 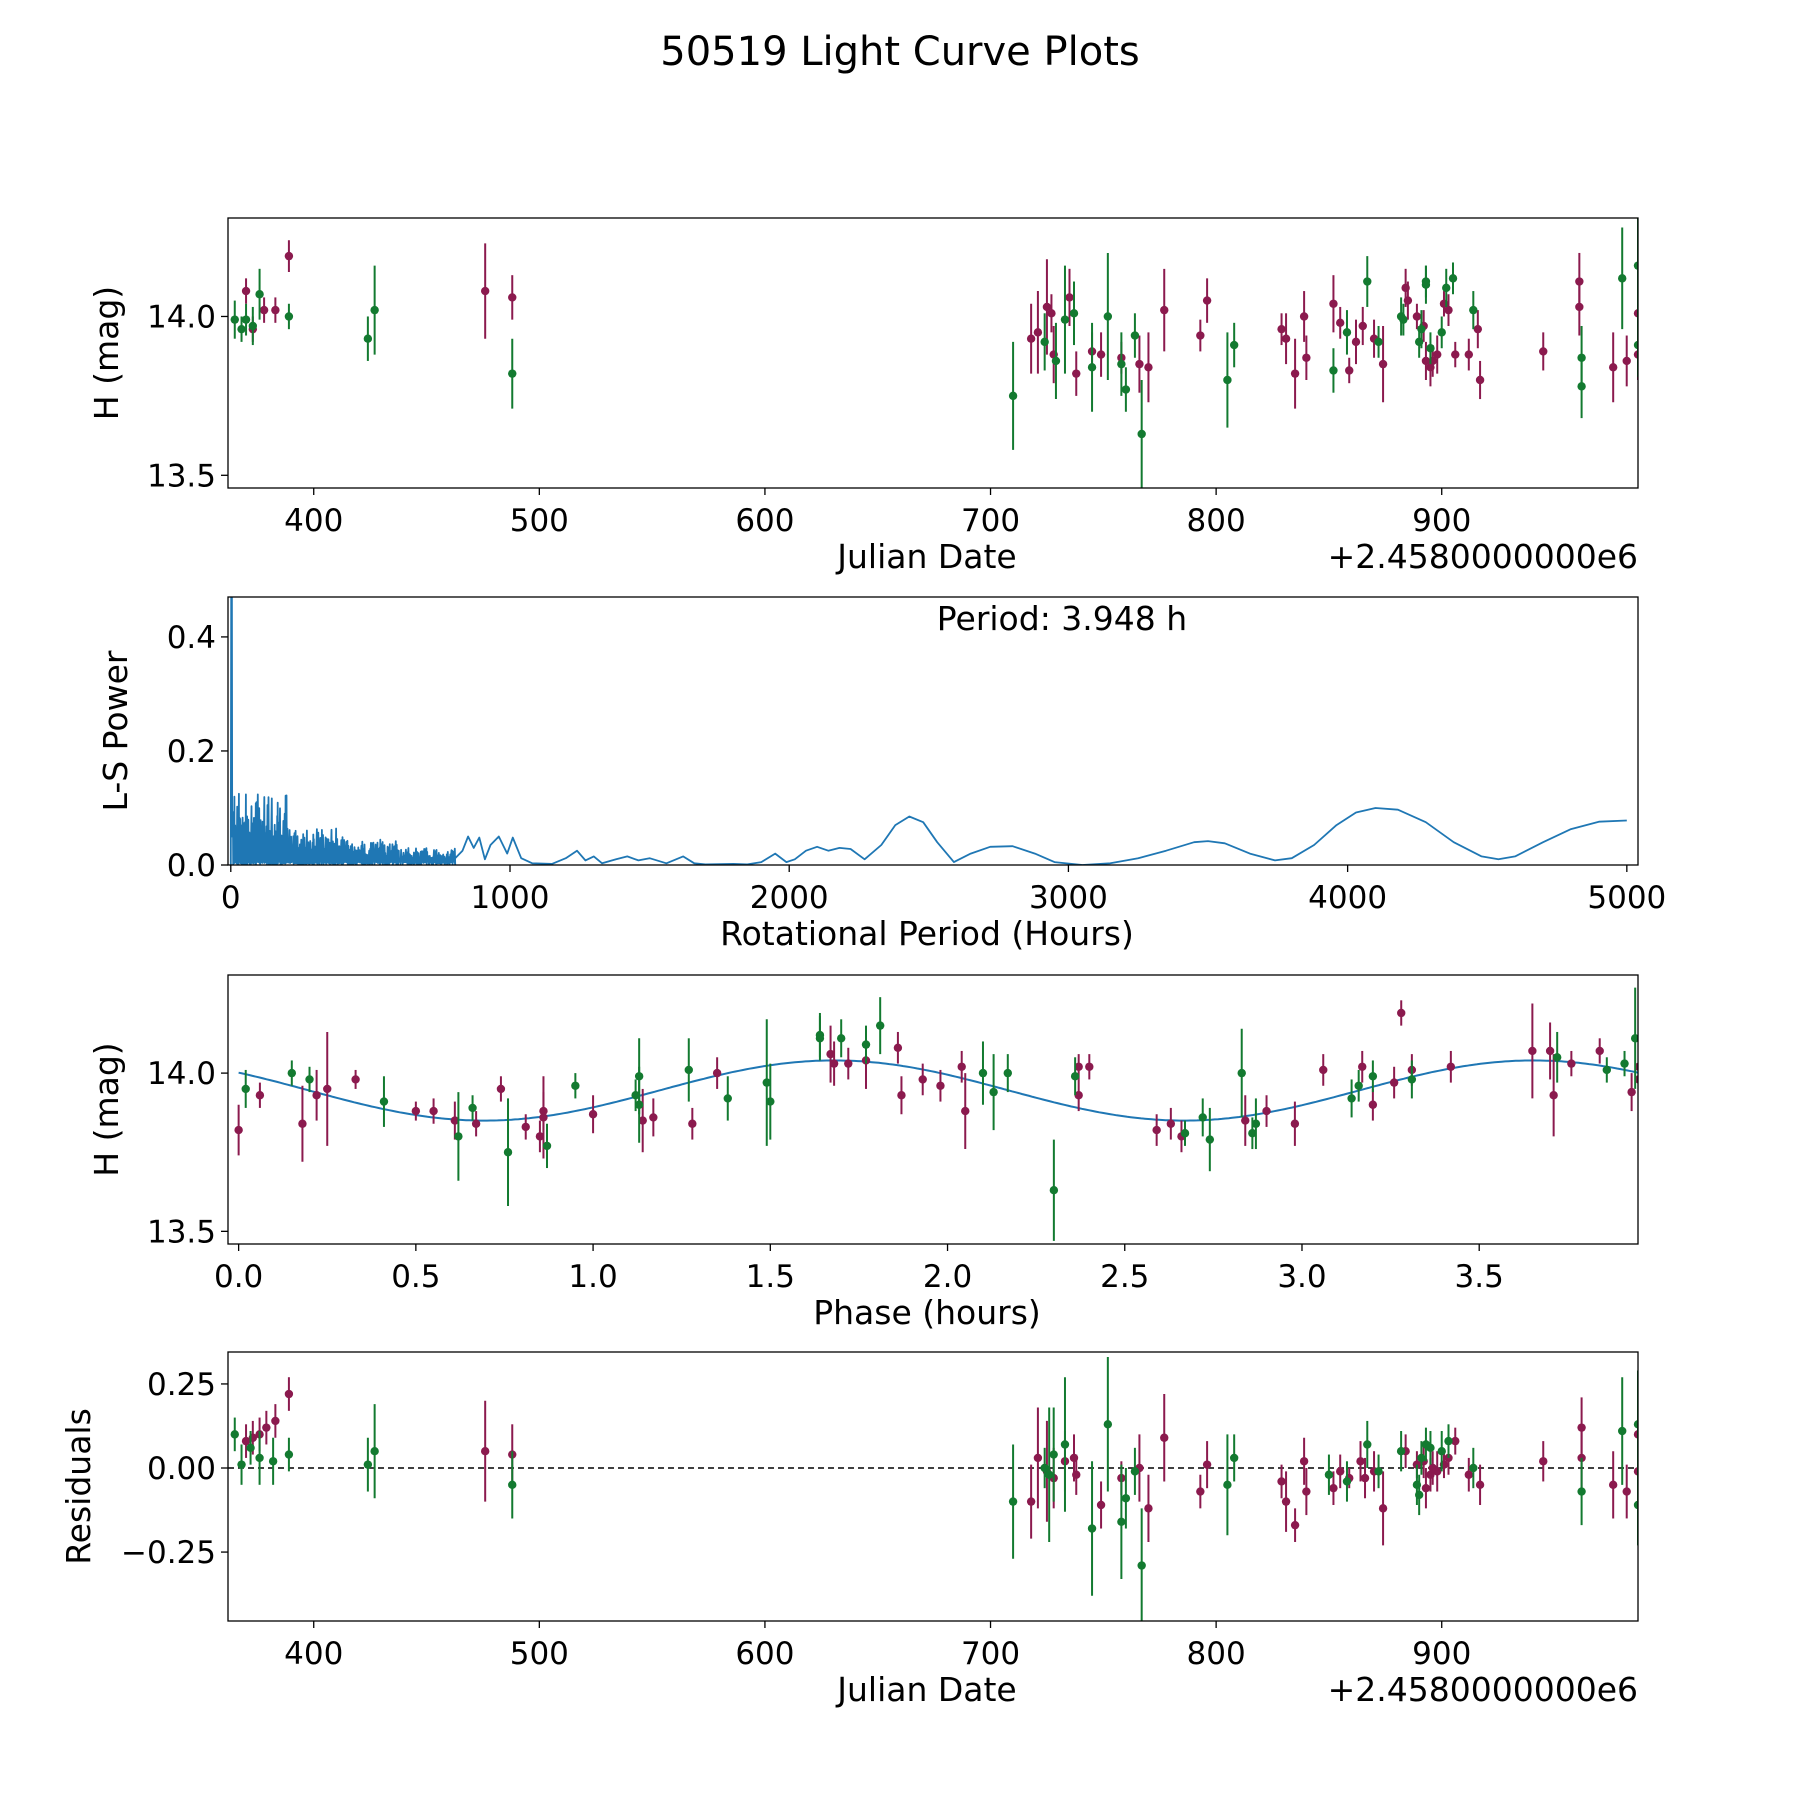 What do you see at coordinates (1216, 1654) in the screenshot?
I see `residuals-x-tick-label: 800` at bounding box center [1216, 1654].